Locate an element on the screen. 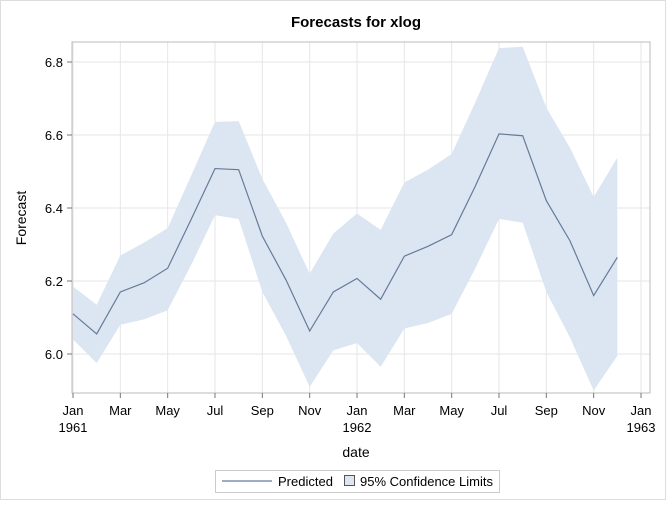 The width and height of the screenshot is (666, 505). x-tick-year-label: 1961 is located at coordinates (73, 427).